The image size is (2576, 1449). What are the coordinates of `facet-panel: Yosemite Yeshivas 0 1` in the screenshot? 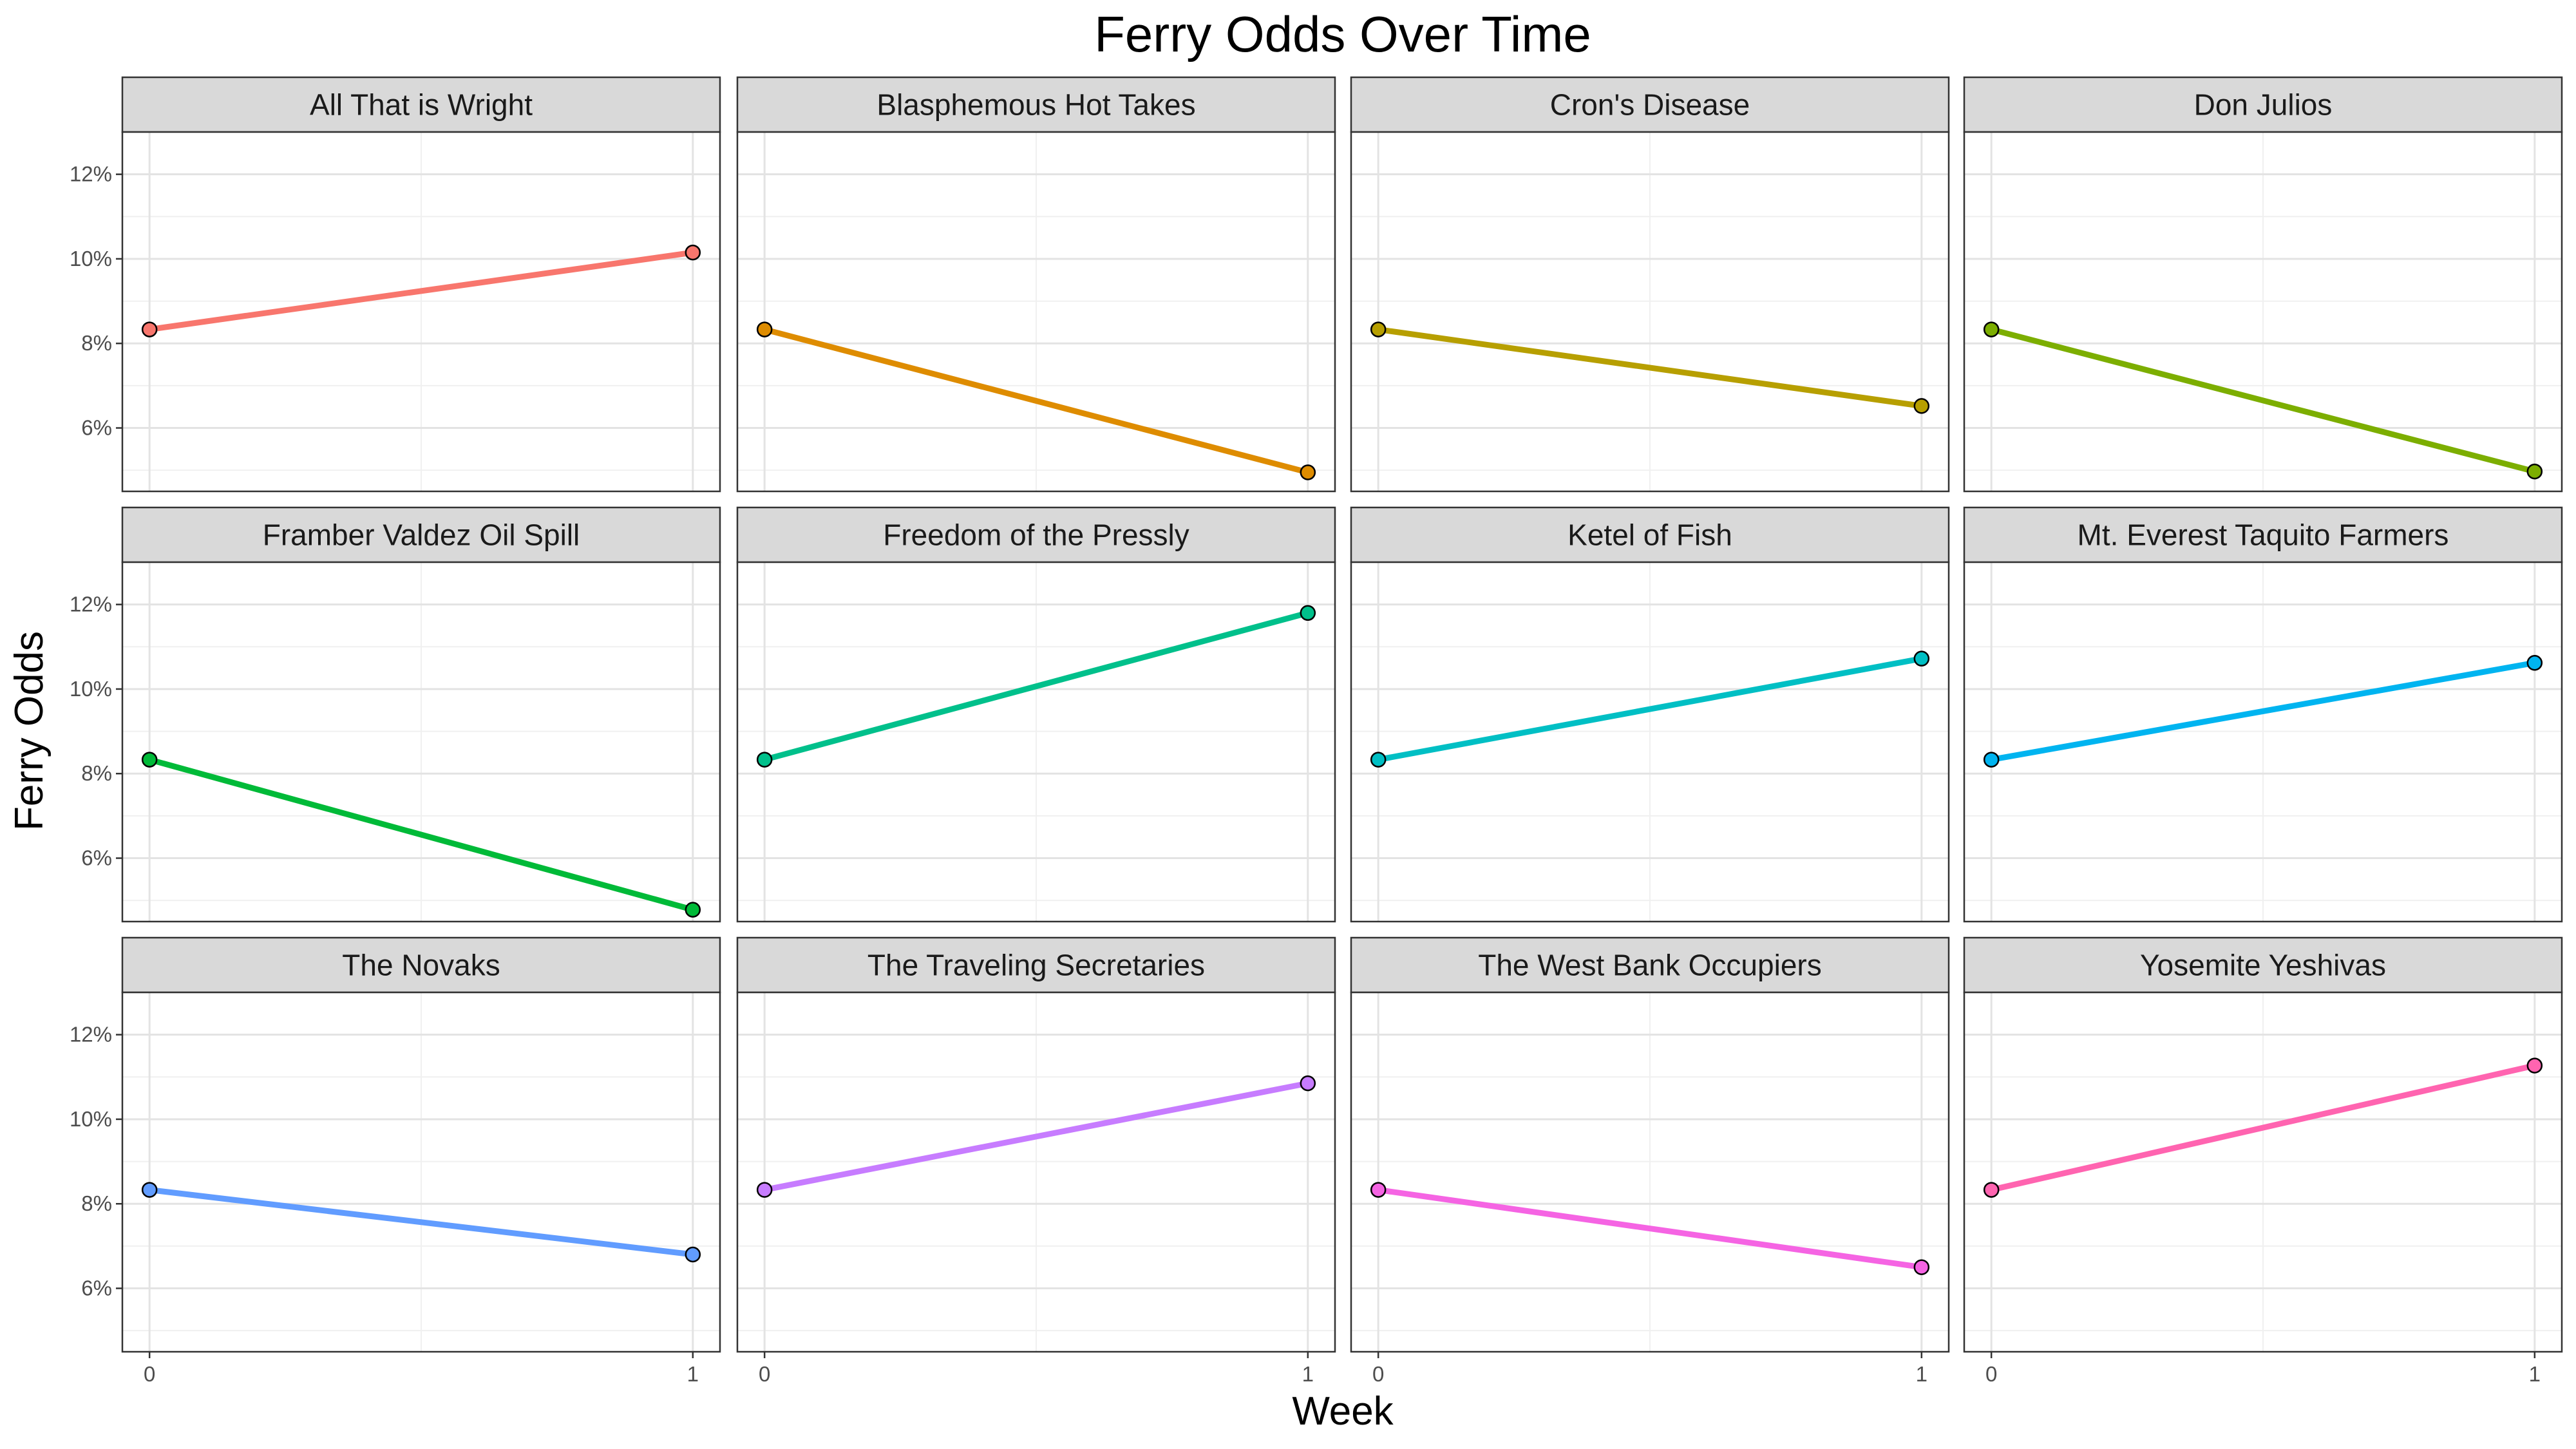 It's located at (2263, 1161).